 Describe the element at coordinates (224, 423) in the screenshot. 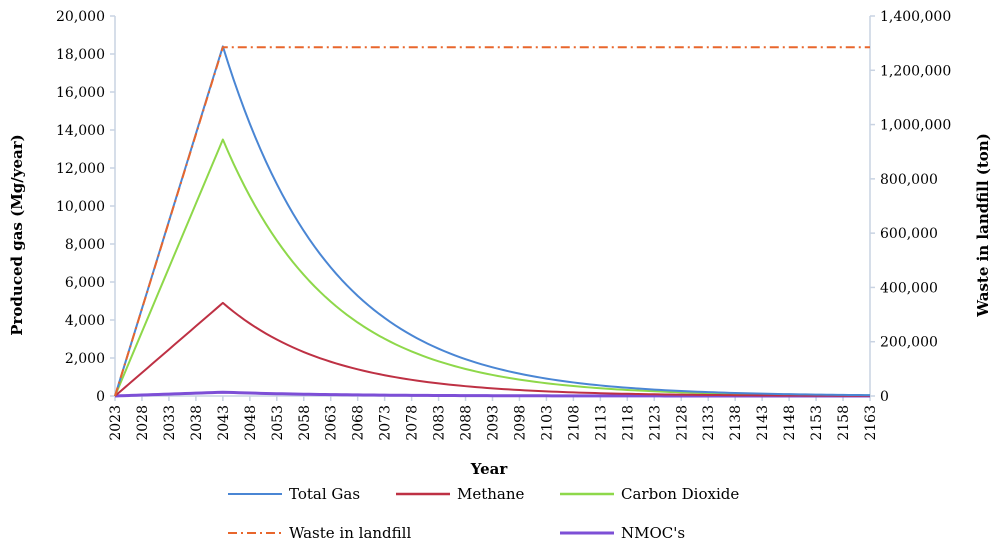

I see `x-tick-label: 2043` at that location.